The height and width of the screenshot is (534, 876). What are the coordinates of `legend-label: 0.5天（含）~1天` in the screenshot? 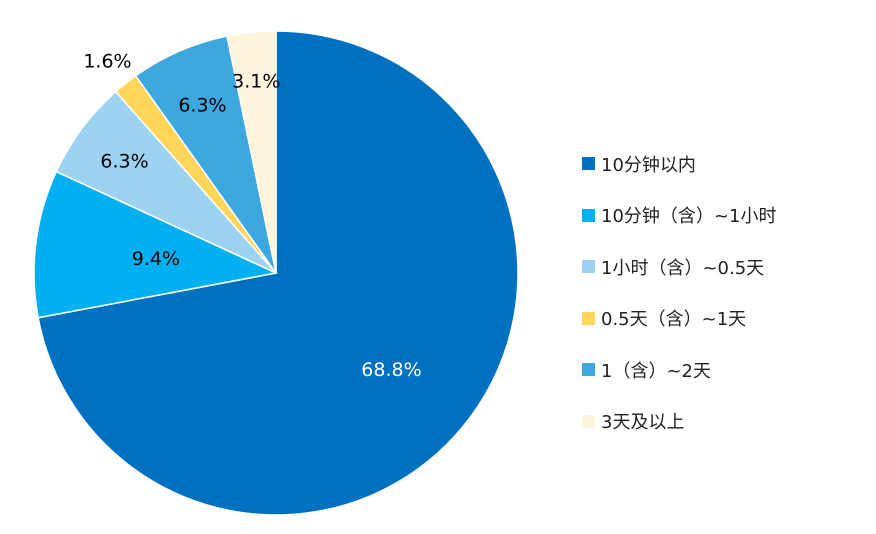 It's located at (674, 320).